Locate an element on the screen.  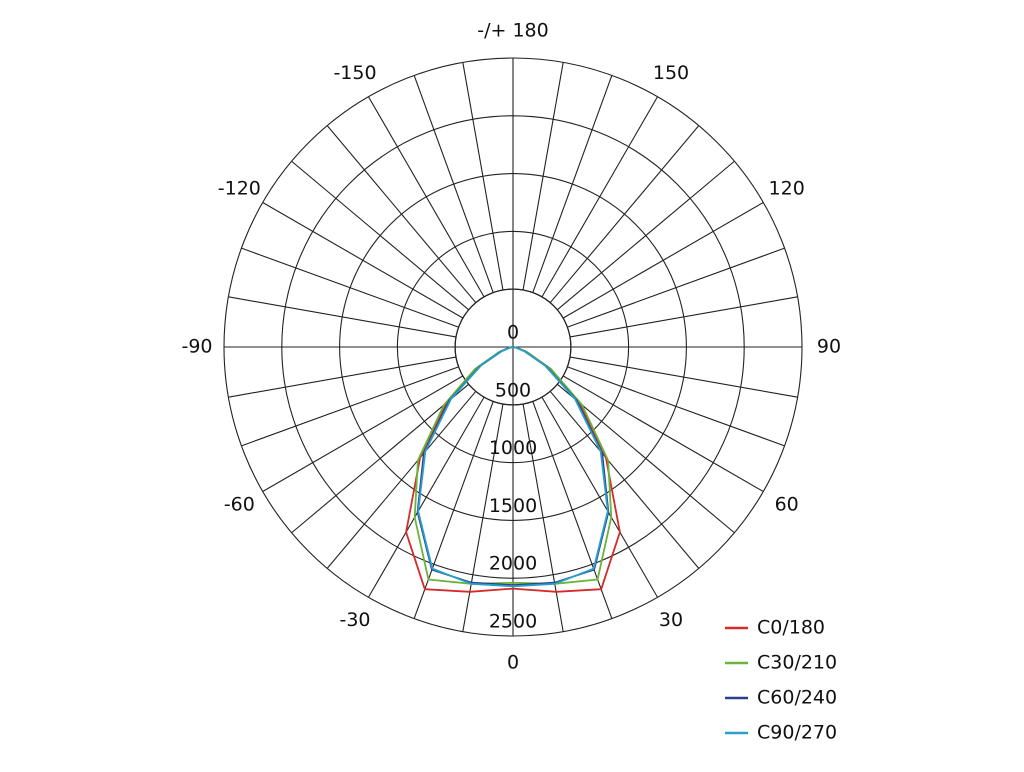
r-tick-label: 2000 is located at coordinates (513, 564).